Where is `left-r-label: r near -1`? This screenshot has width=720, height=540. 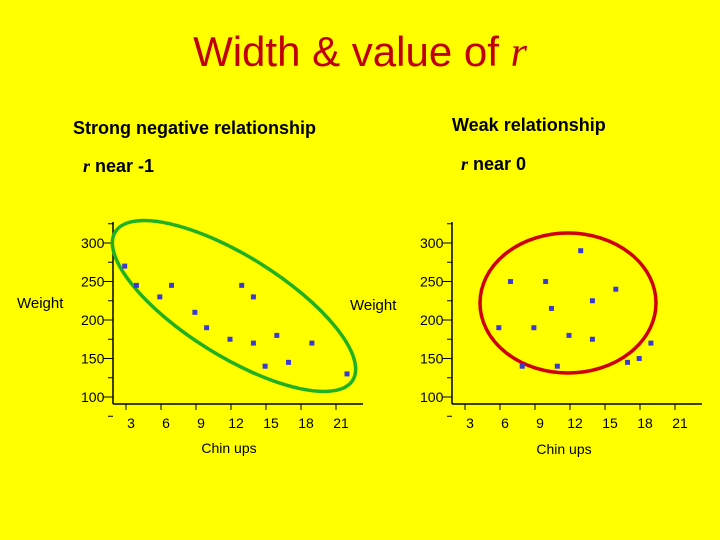 left-r-label: r near -1 is located at coordinates (118, 166).